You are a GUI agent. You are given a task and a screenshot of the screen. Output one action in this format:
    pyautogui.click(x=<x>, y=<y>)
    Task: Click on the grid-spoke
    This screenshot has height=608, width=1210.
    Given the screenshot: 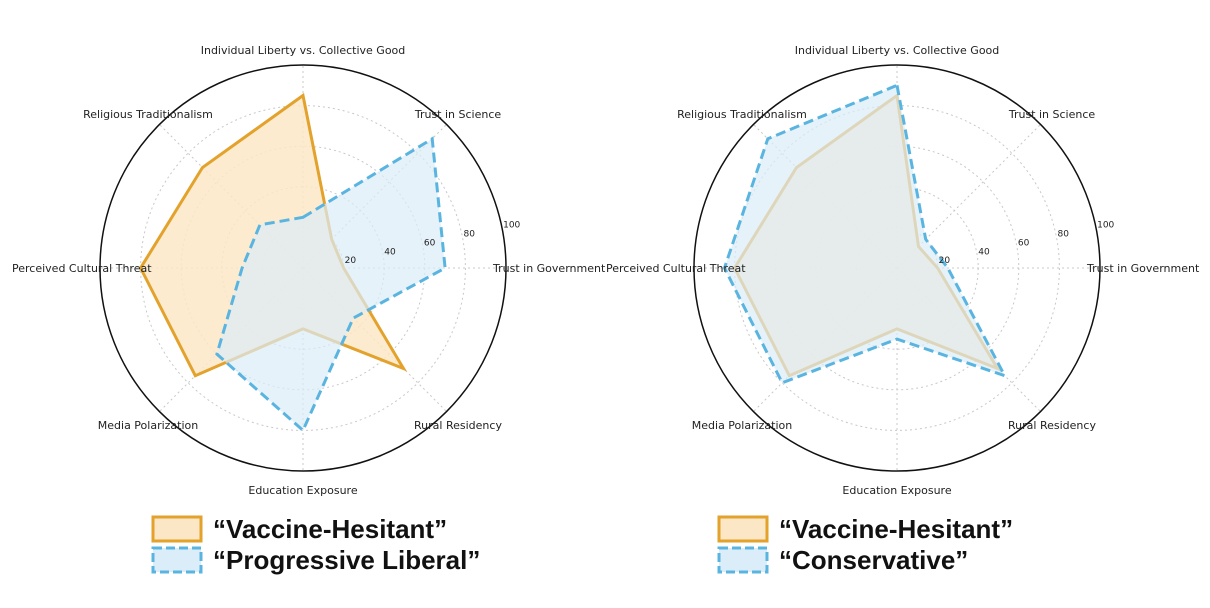 What is the action you would take?
    pyautogui.click(x=968, y=196)
    